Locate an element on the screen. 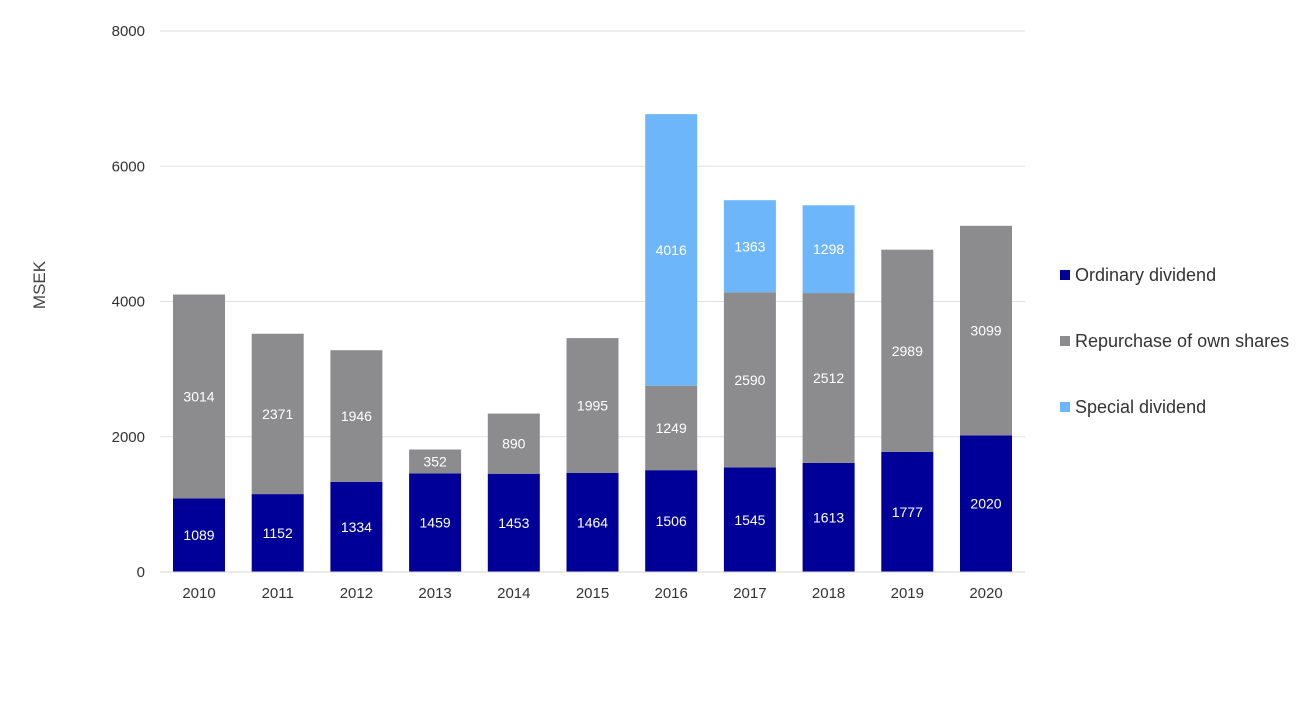 The image size is (1300, 708). data-label: 1459 is located at coordinates (435, 523).